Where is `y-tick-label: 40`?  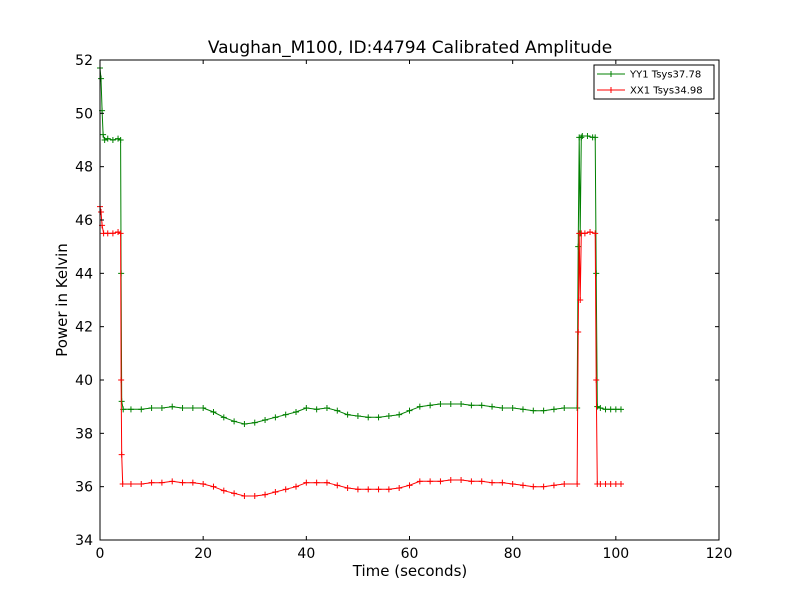 y-tick-label: 40 is located at coordinates (84, 381).